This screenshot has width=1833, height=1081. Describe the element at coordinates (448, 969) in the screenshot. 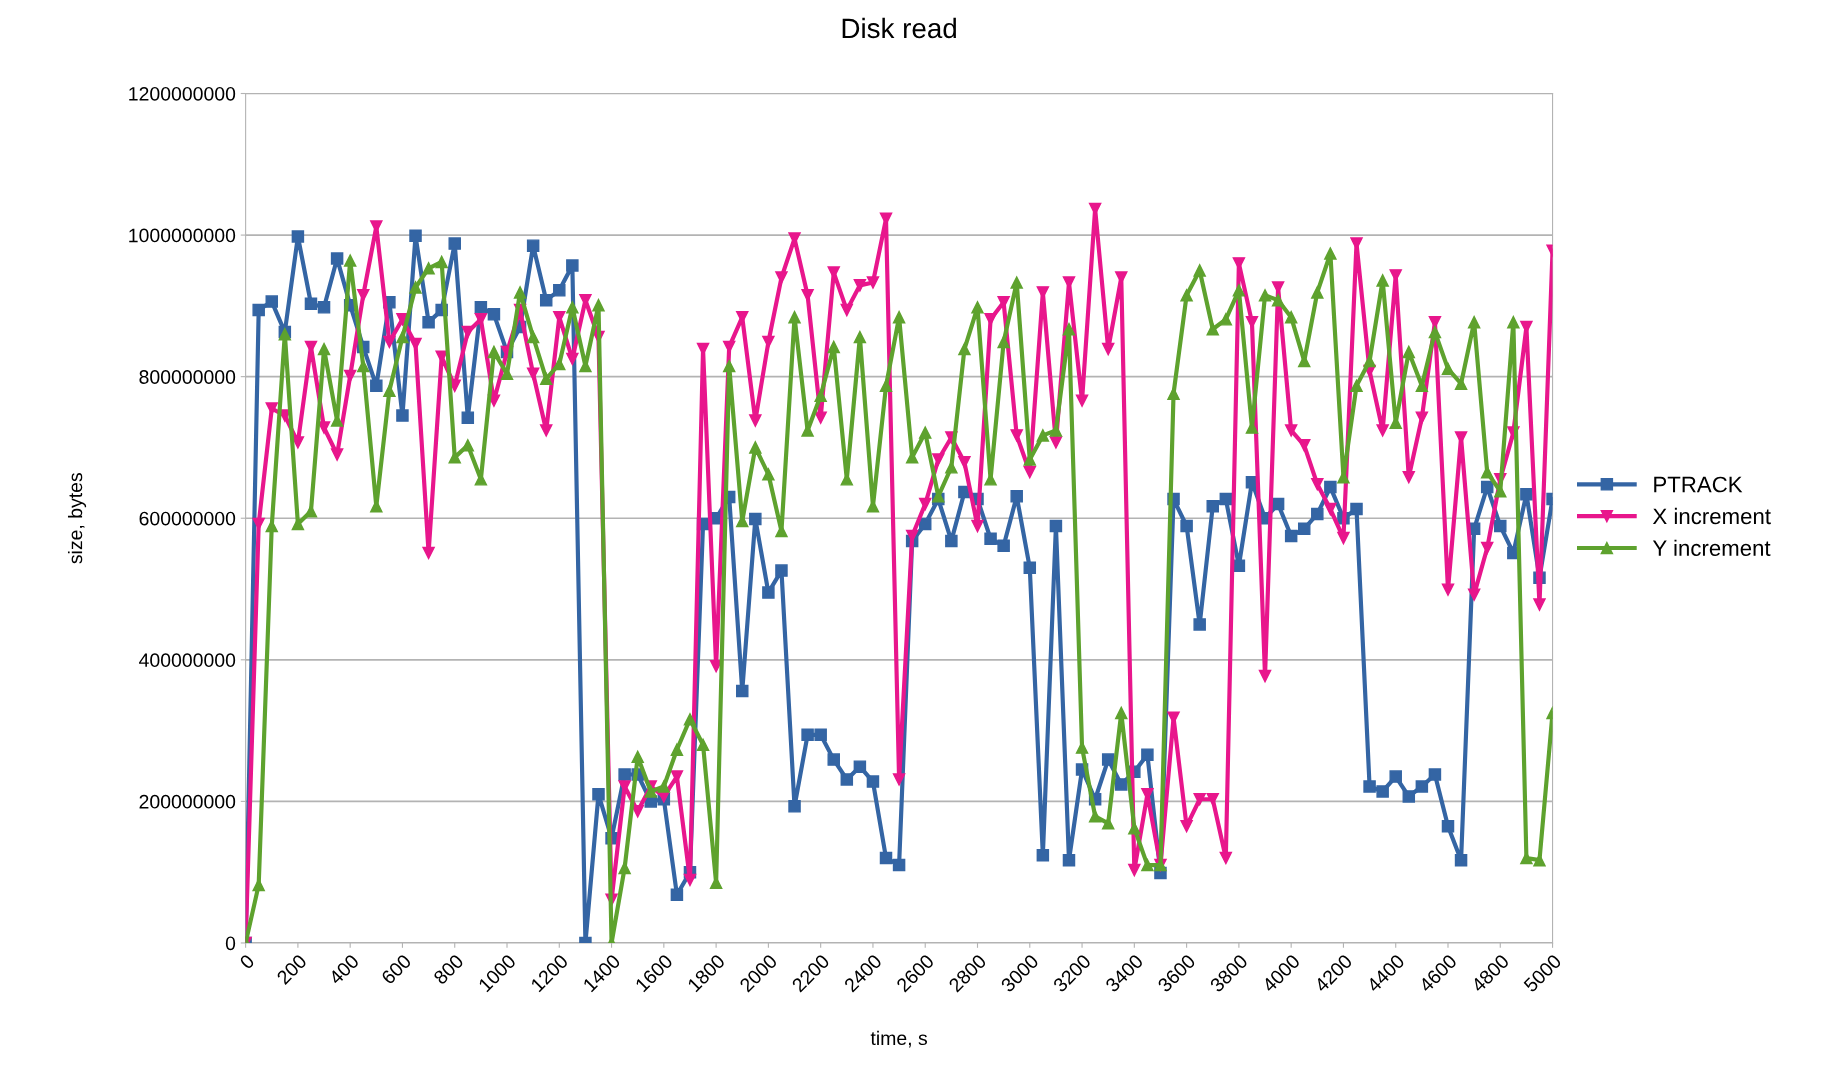

I see `x-tick-label: 800` at that location.